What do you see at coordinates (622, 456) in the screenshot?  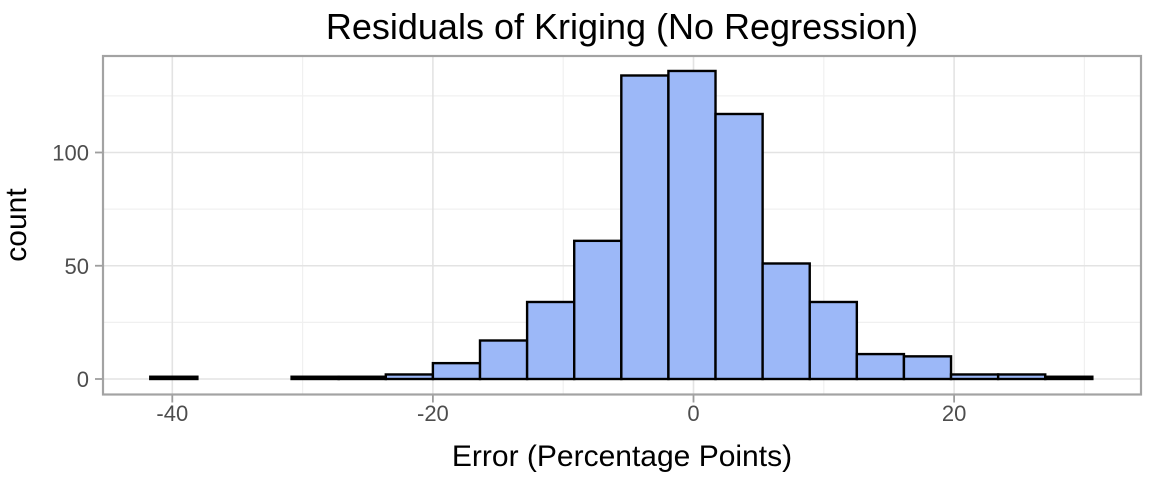 I see `x-axis-title: Error (Percentage Points)` at bounding box center [622, 456].